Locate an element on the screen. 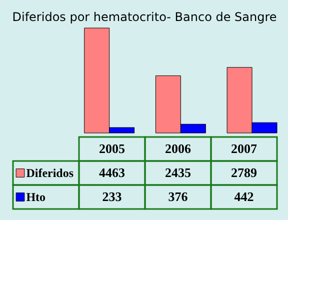  x-tick-label: 2007 is located at coordinates (244, 148).